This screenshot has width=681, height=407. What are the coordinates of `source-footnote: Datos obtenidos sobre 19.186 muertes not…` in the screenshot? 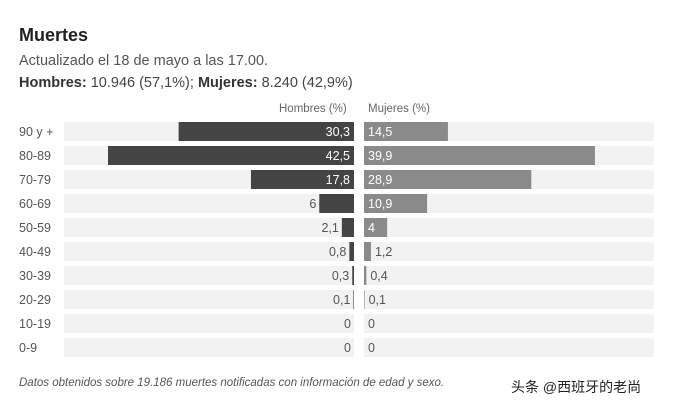 It's located at (232, 383).